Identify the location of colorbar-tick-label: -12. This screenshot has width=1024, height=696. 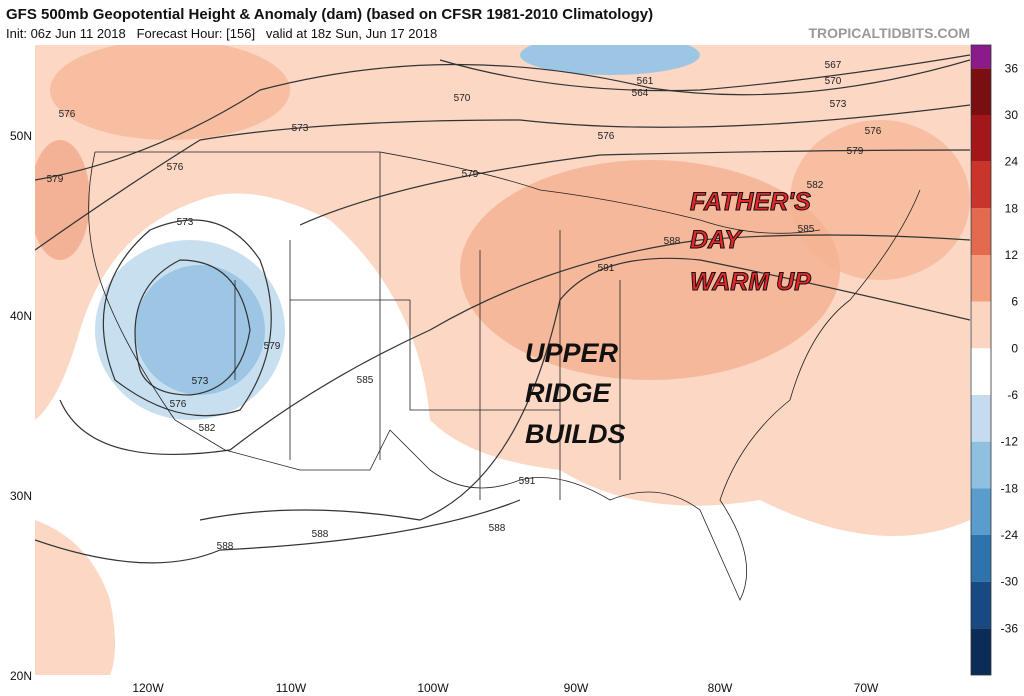
(1010, 442).